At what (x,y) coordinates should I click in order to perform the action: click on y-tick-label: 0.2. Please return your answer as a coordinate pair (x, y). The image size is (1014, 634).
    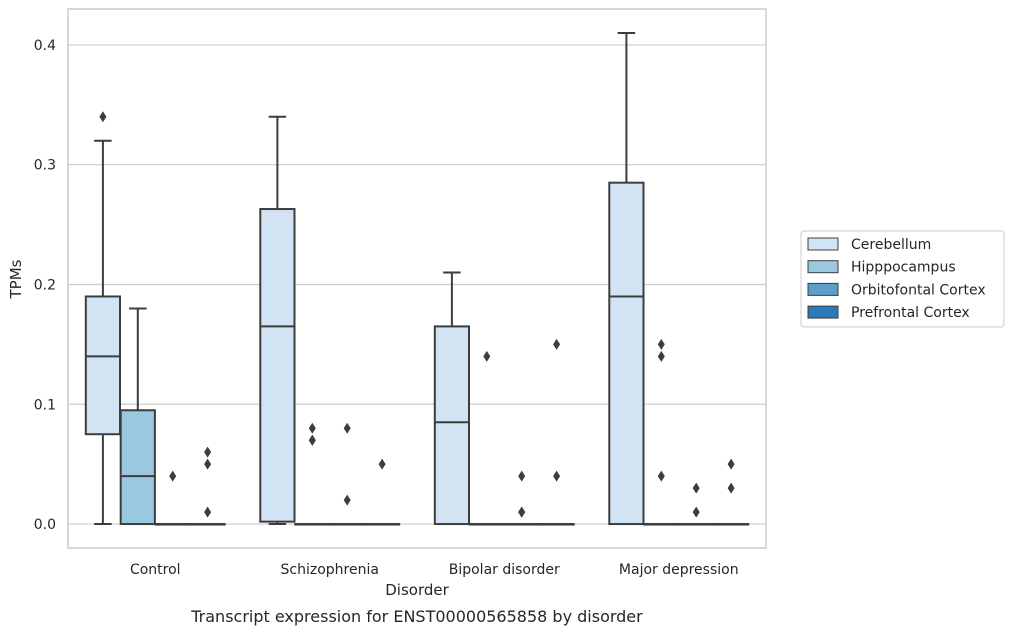
    Looking at the image, I should click on (45, 285).